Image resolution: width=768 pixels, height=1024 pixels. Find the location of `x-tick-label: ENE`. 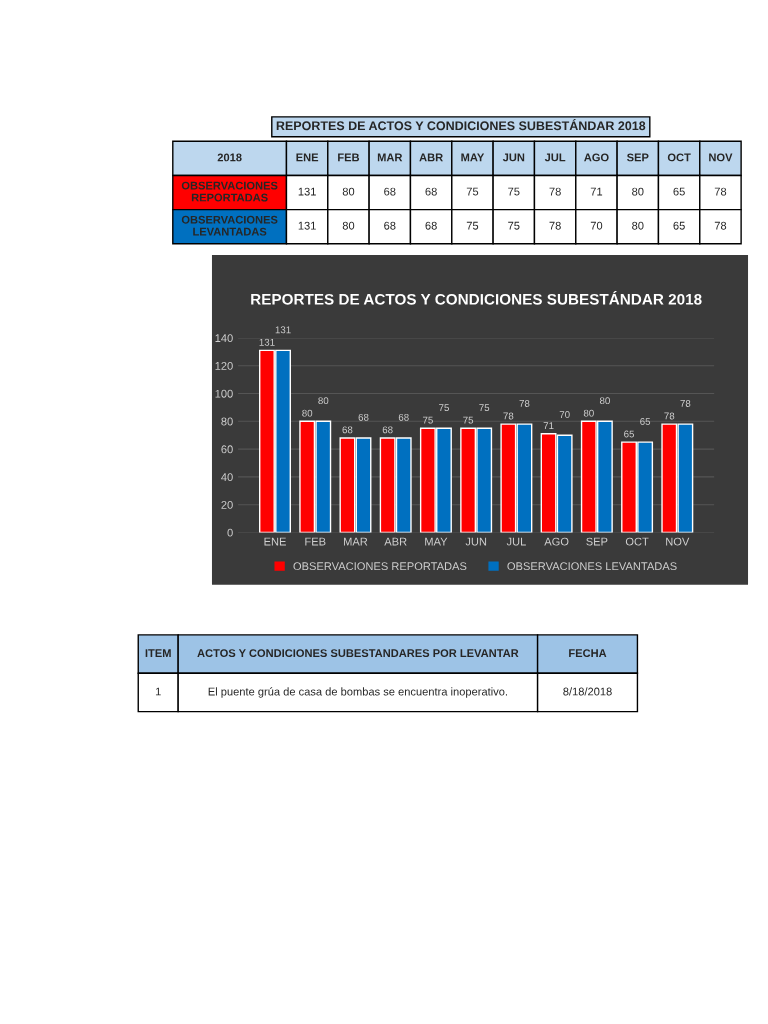

x-tick-label: ENE is located at coordinates (275, 541).